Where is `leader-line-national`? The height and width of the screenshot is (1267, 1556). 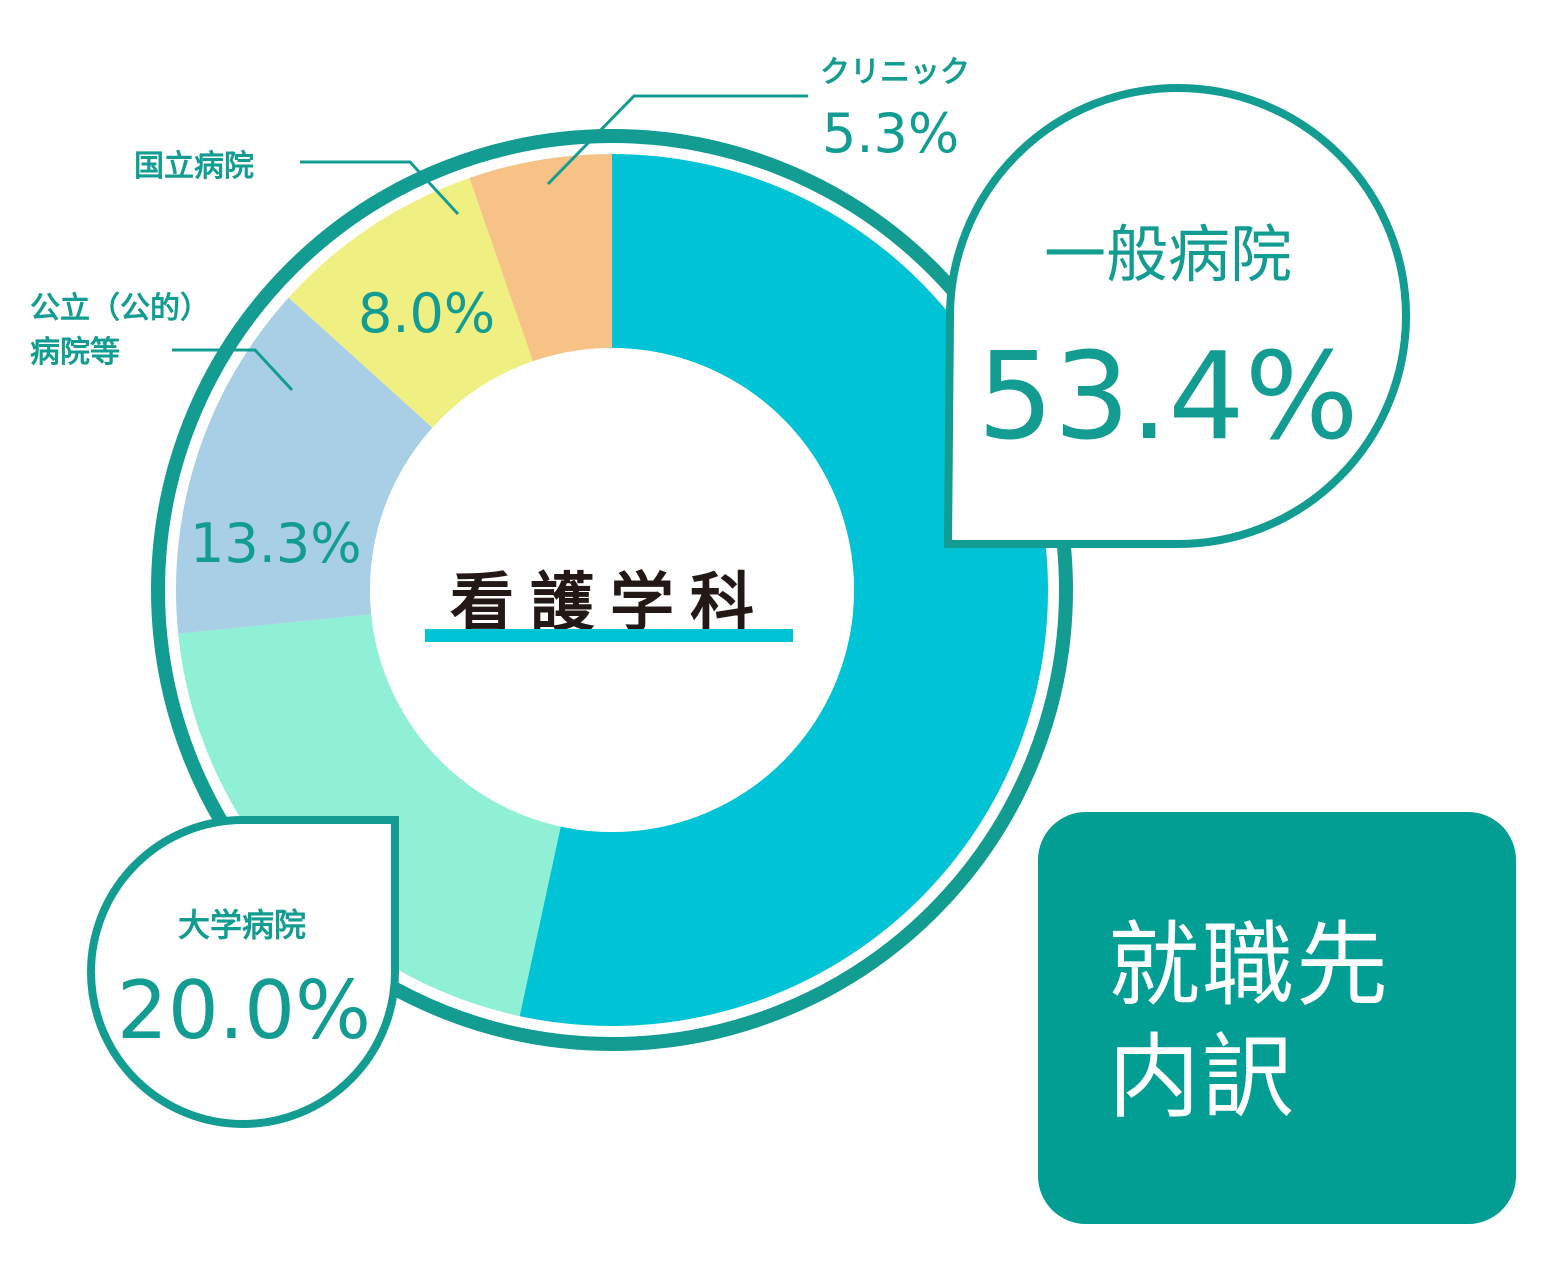
leader-line-national is located at coordinates (380, 188).